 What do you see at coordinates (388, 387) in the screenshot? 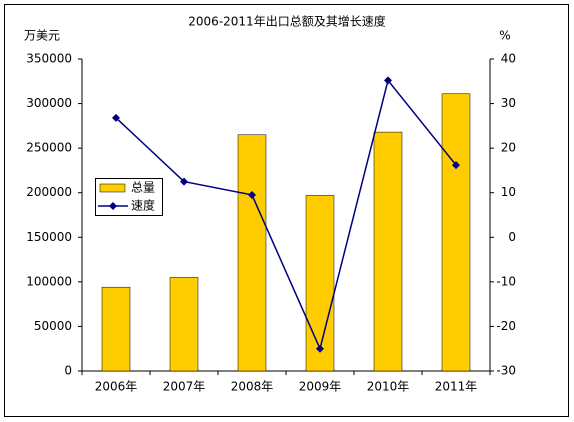
I see `x-tick-label: 2010年` at bounding box center [388, 387].